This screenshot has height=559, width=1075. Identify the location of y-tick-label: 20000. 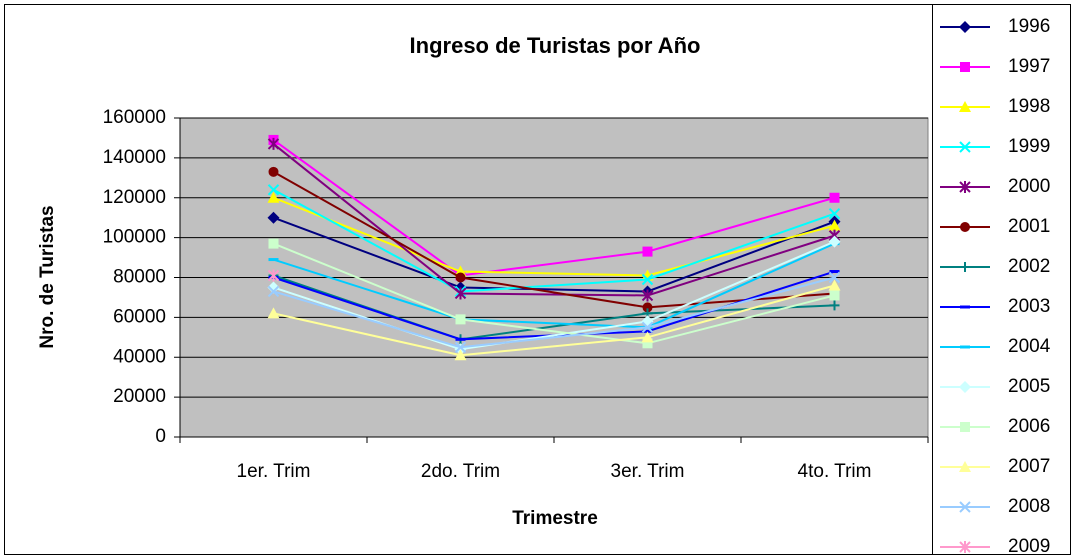
(139, 396).